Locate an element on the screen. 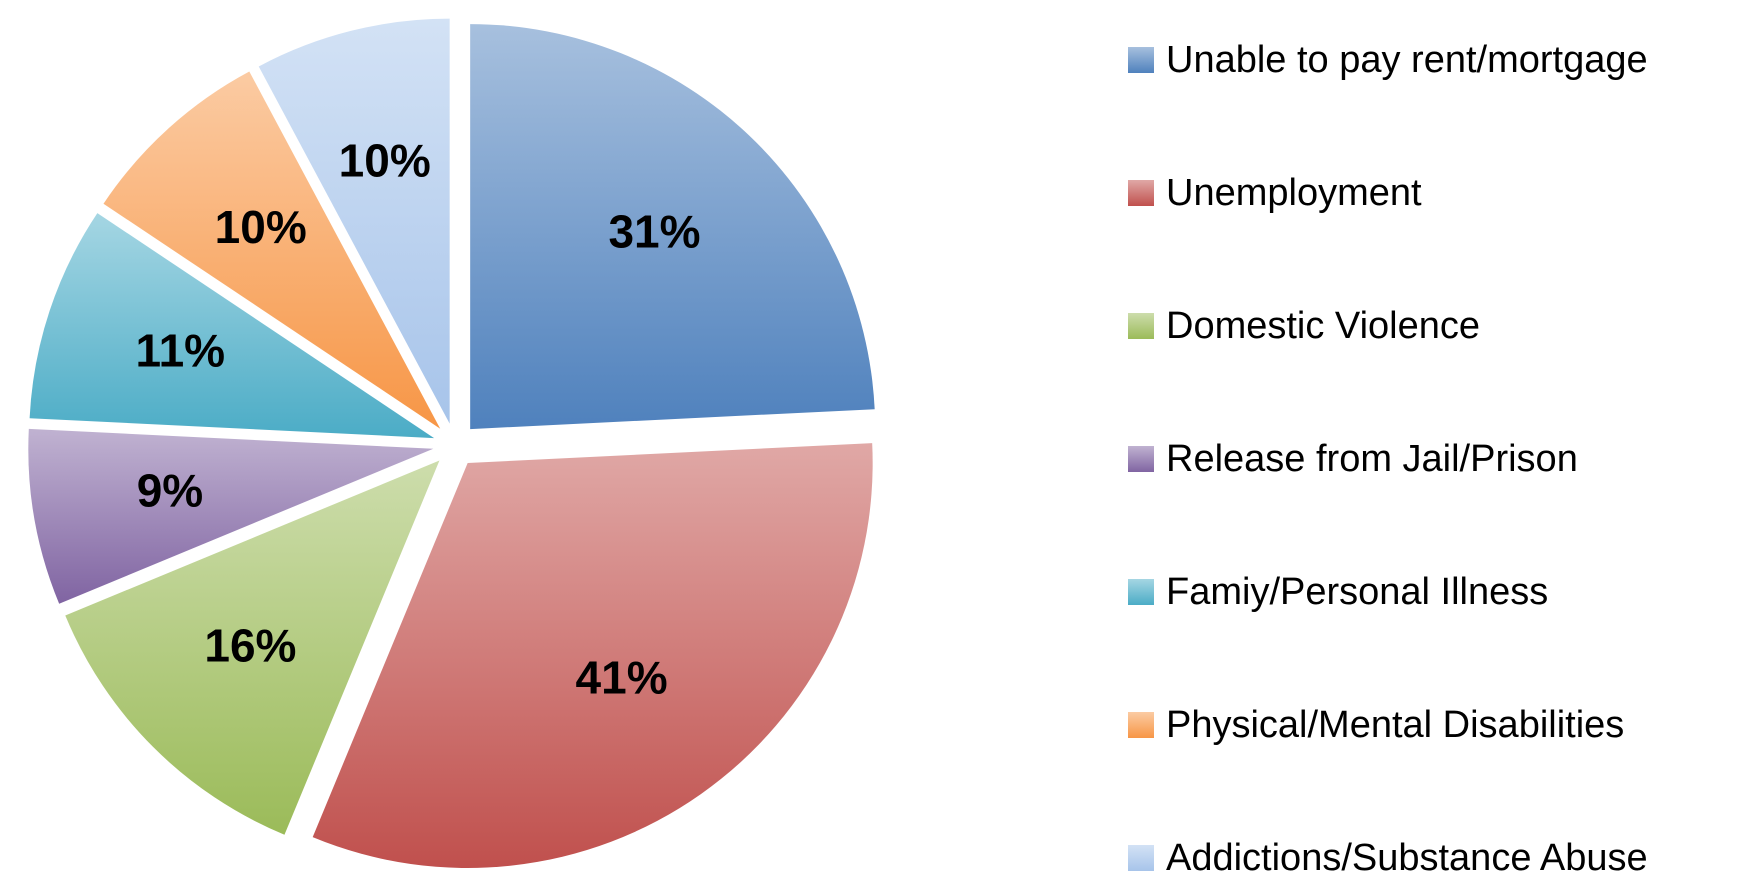  legend-label: Release from Jail/Prison is located at coordinates (1372, 459).